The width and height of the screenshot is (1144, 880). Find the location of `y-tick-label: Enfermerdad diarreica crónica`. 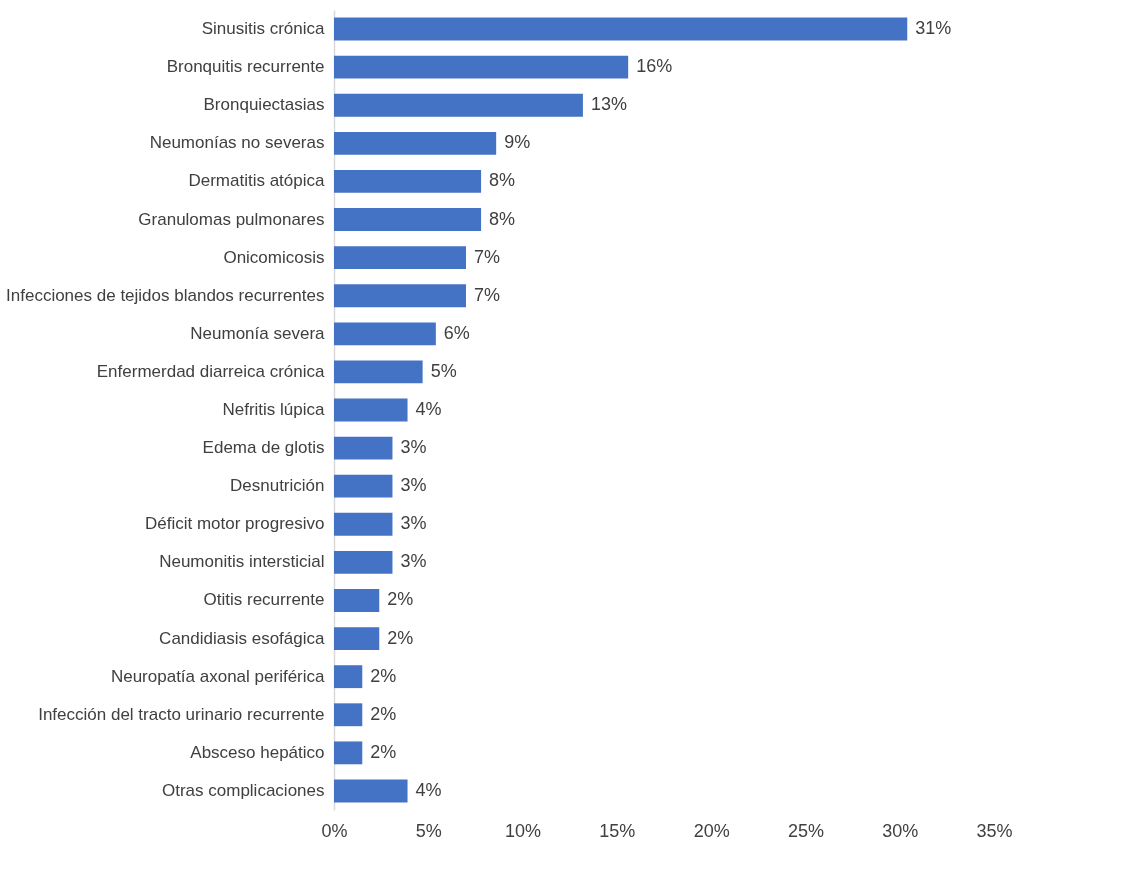

y-tick-label: Enfermerdad diarreica crónica is located at coordinates (211, 371).